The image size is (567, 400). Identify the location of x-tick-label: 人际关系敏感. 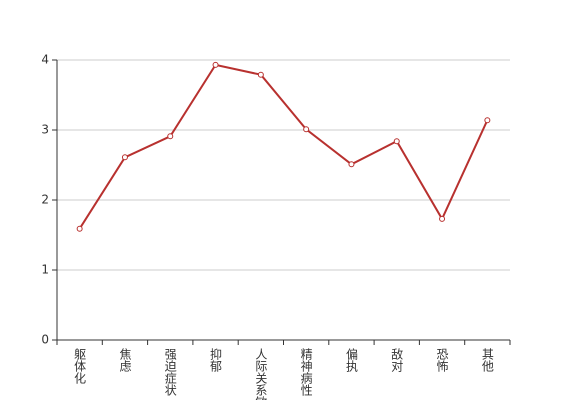
(261, 374).